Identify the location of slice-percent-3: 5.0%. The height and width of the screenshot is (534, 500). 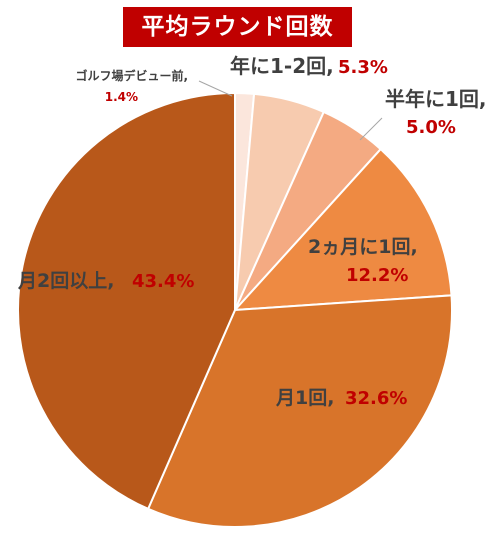
(431, 127).